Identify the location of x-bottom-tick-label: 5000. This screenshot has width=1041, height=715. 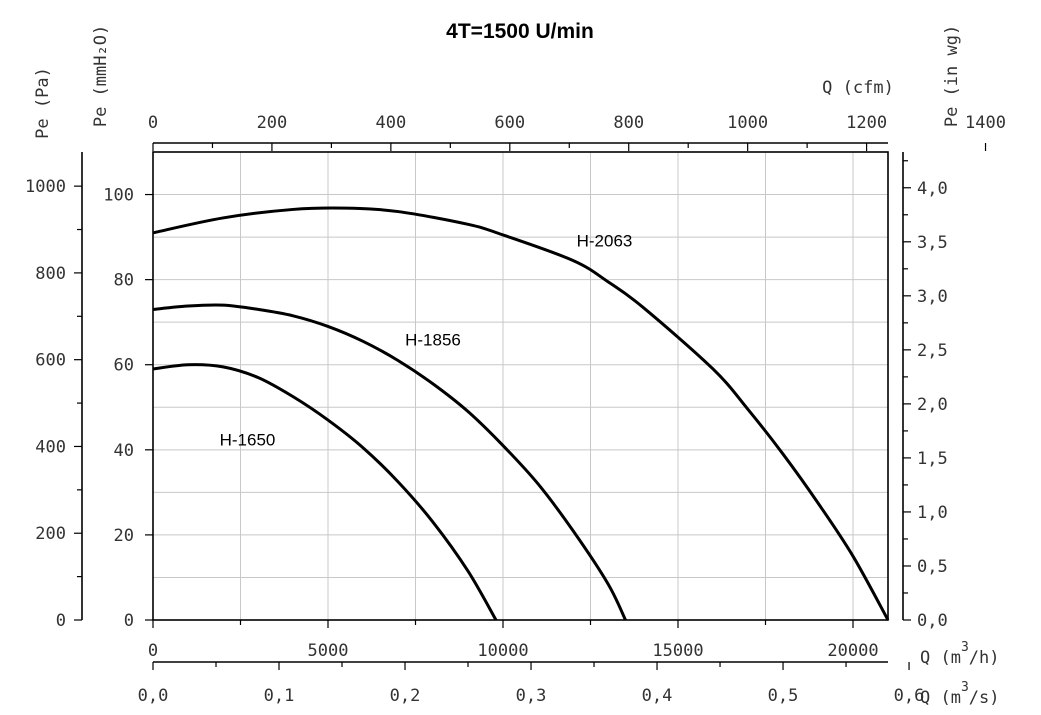
(328, 651).